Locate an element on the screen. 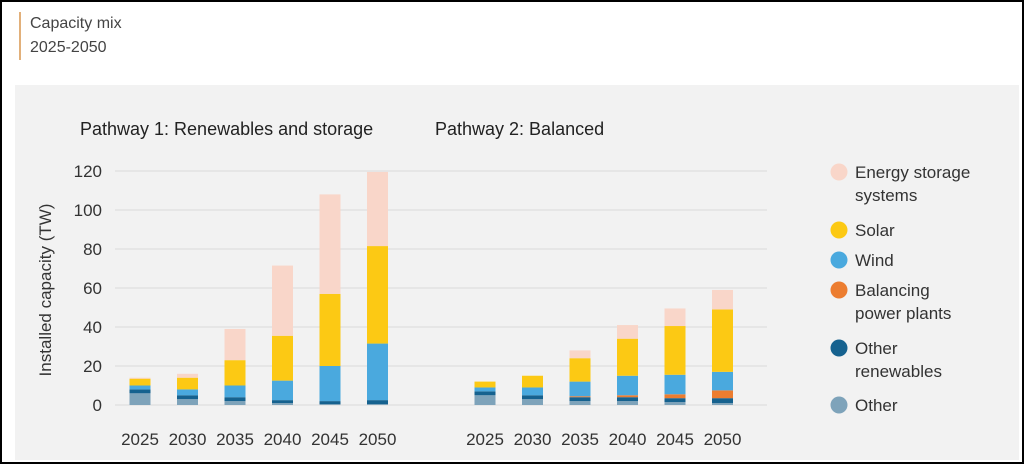  legend-label-balancing: power plants is located at coordinates (903, 313).